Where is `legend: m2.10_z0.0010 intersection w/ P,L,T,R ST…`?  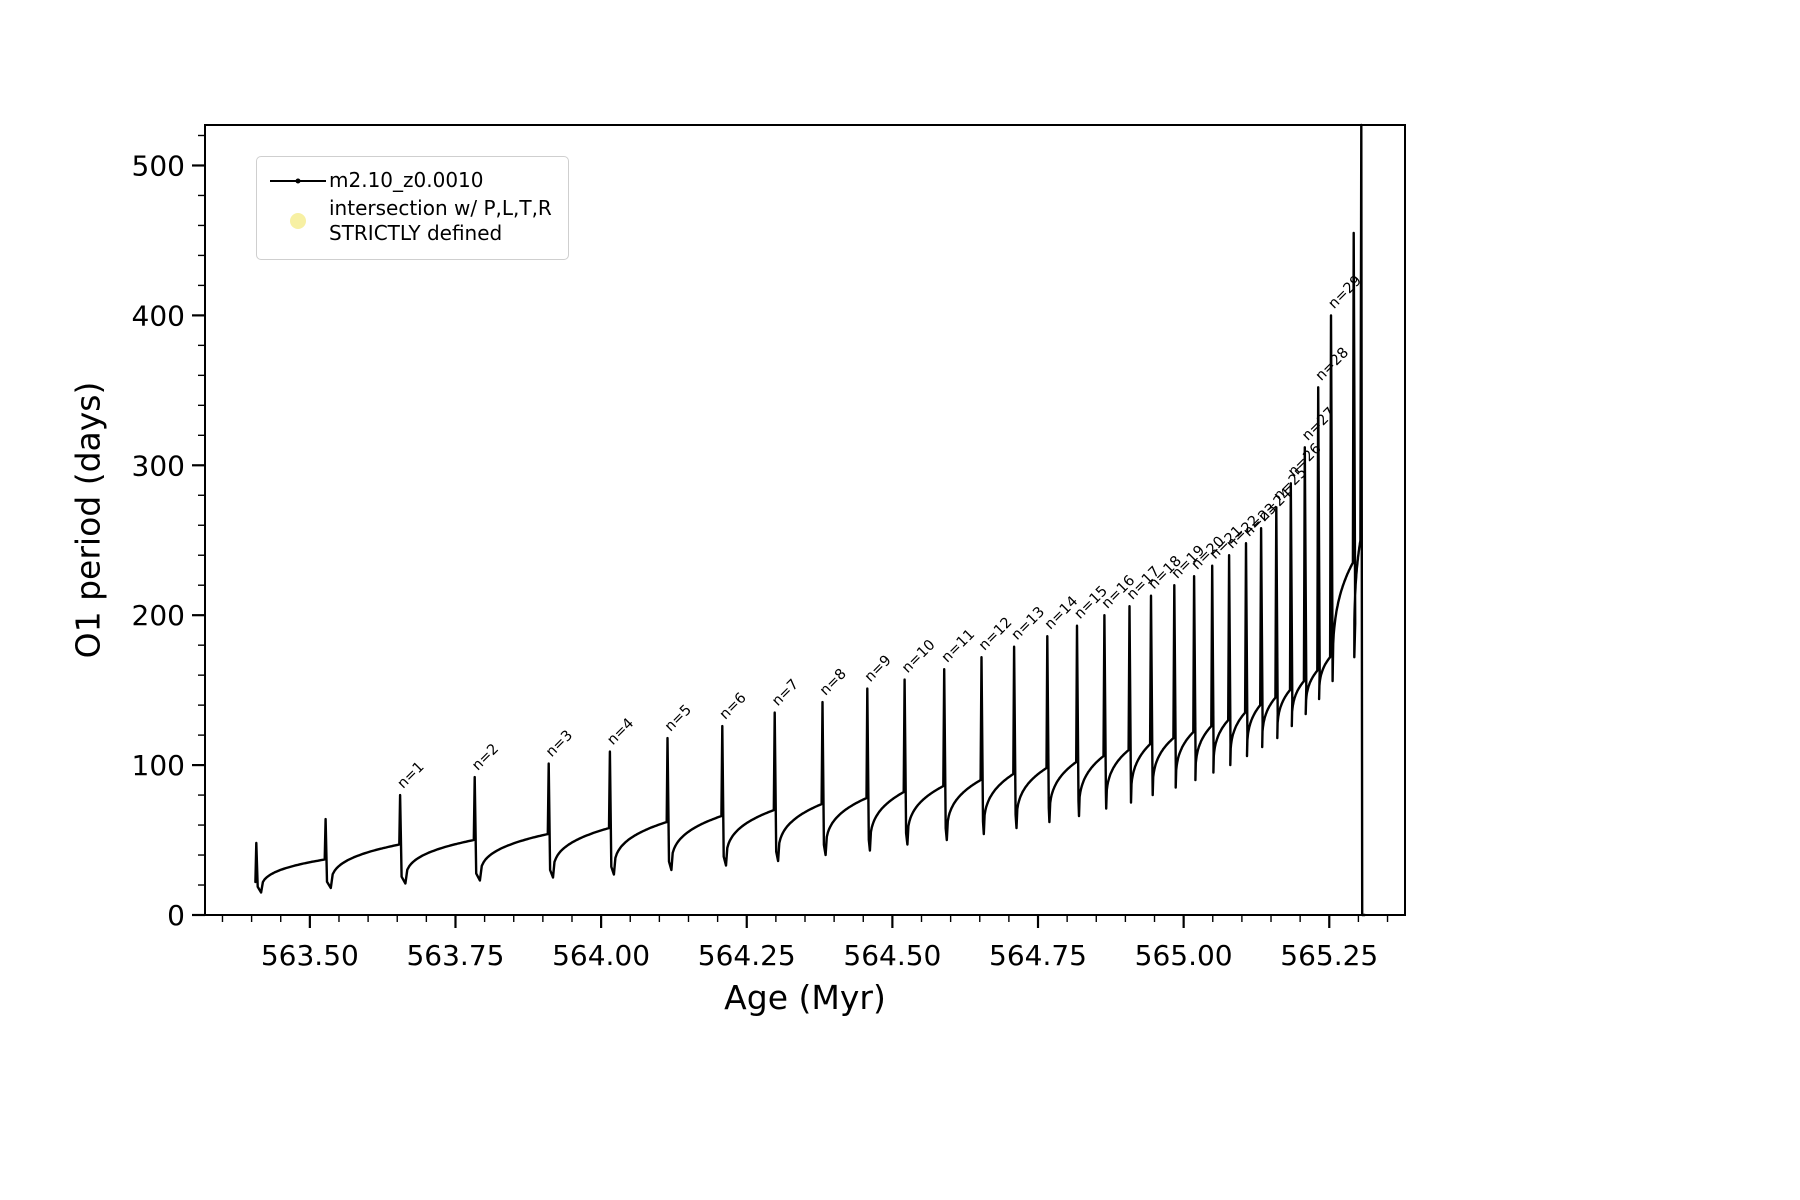
legend: m2.10_z0.0010 intersection w/ P,L,T,R ST… is located at coordinates (412, 208).